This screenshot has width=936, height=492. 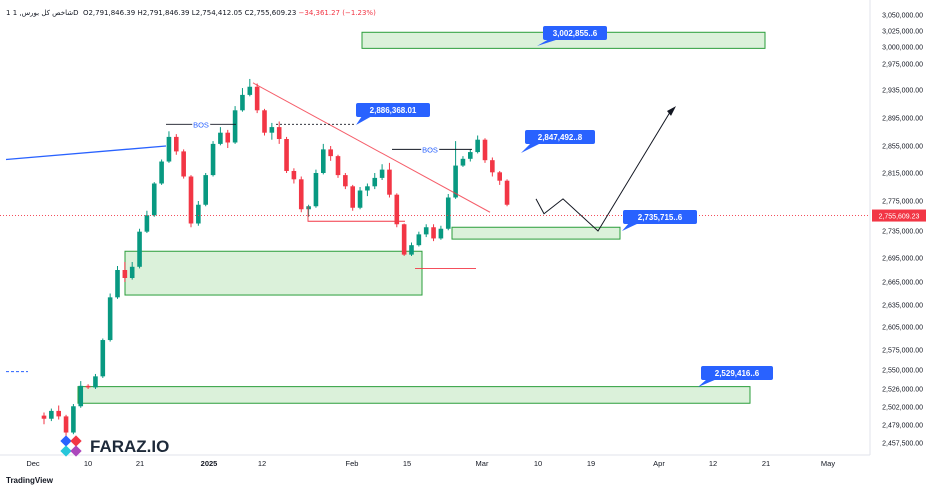 I want to click on callout-high-label: 2,886,368.01, so click(x=393, y=110).